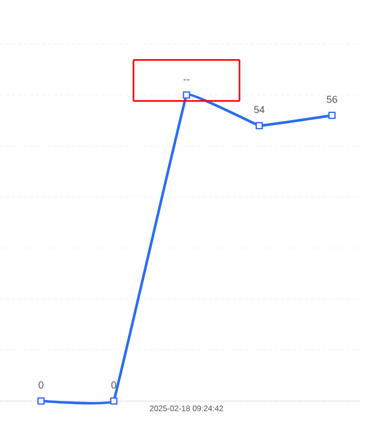 The image size is (387, 444). I want to click on data-label: 54, so click(259, 110).